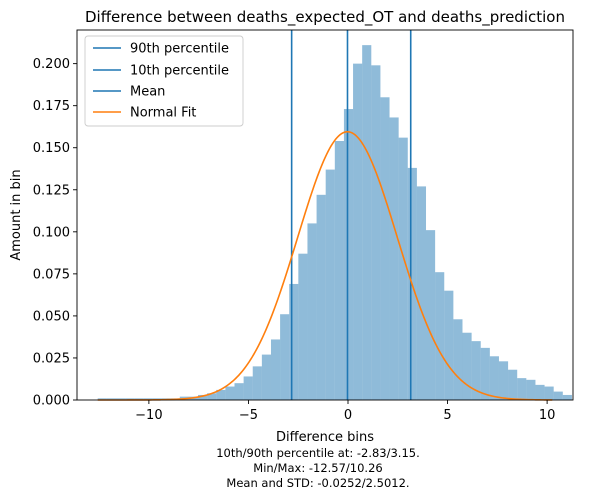 The width and height of the screenshot is (604, 501). Describe the element at coordinates (148, 415) in the screenshot. I see `x-tick-label: −10` at that location.